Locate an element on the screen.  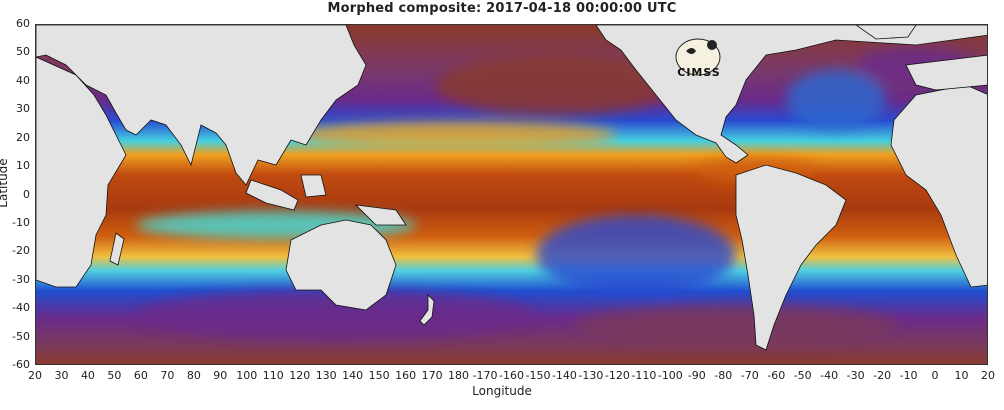
lon-tick-label: -140 is located at coordinates (564, 375).